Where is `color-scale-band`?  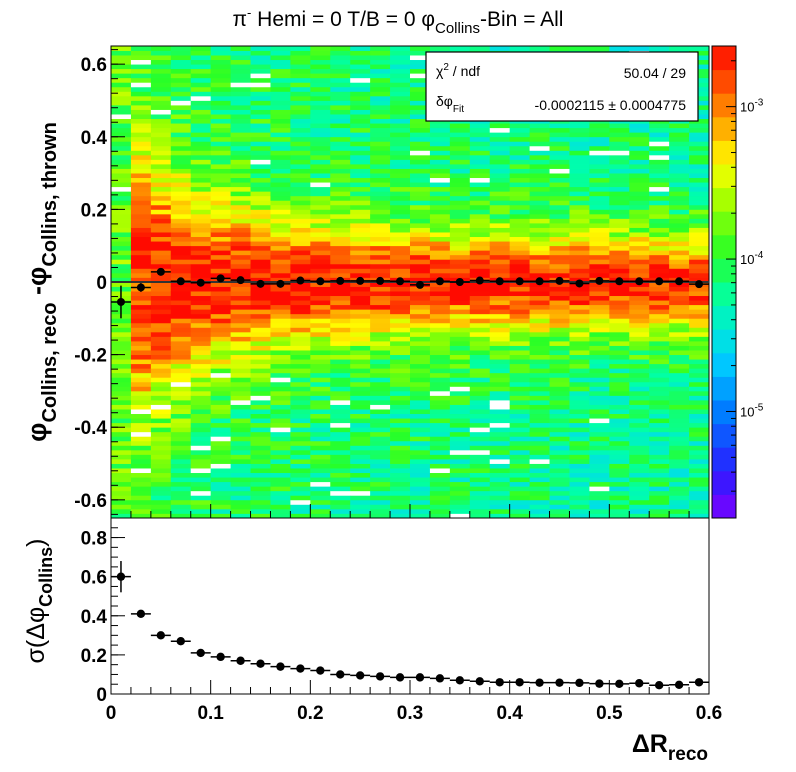 color-scale-band is located at coordinates (724, 81).